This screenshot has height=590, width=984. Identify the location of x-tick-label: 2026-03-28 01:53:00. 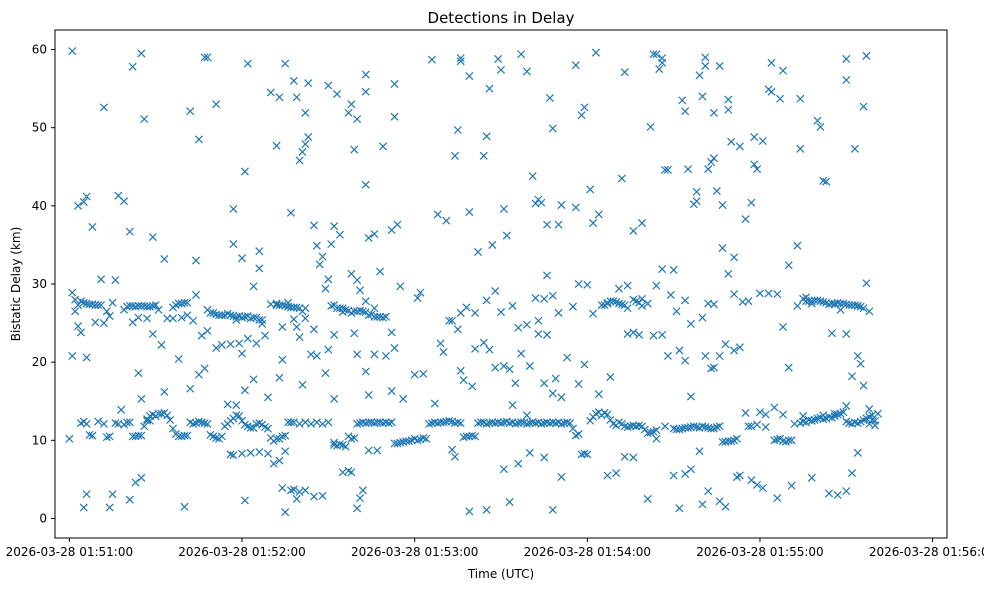
(414, 552).